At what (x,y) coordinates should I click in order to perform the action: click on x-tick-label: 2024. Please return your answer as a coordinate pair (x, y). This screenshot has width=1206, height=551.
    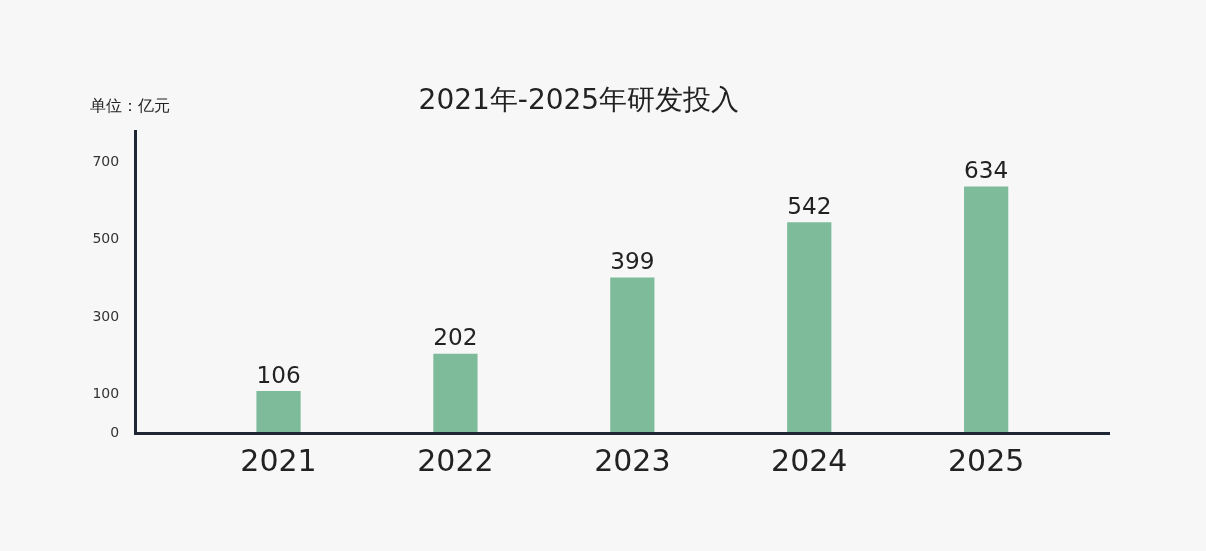
    Looking at the image, I should click on (809, 460).